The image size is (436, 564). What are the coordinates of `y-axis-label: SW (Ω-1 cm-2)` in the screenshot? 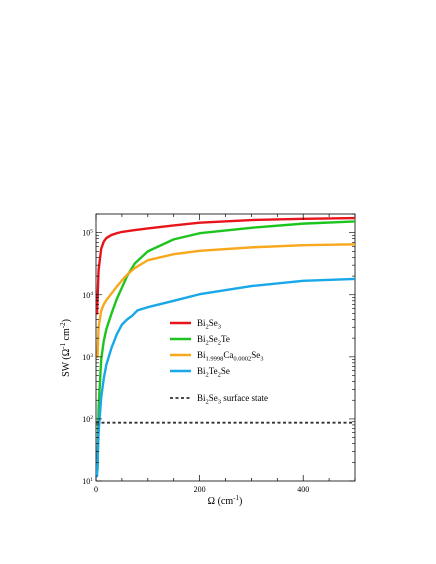 It's located at (65, 348).